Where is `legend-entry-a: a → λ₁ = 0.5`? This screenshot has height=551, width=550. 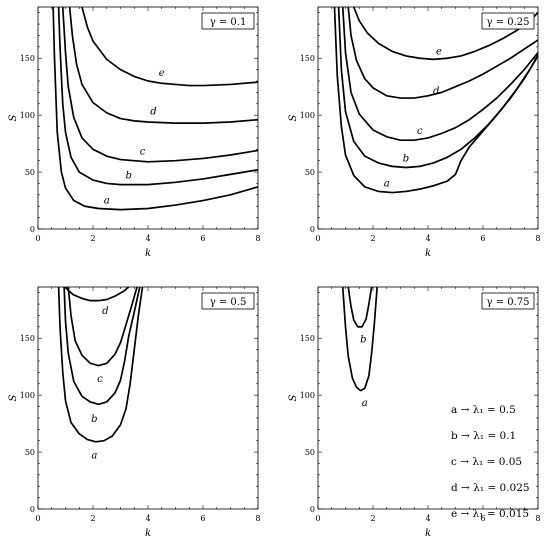 legend-entry-a: a → λ₁ = 0.5 is located at coordinates (483, 410).